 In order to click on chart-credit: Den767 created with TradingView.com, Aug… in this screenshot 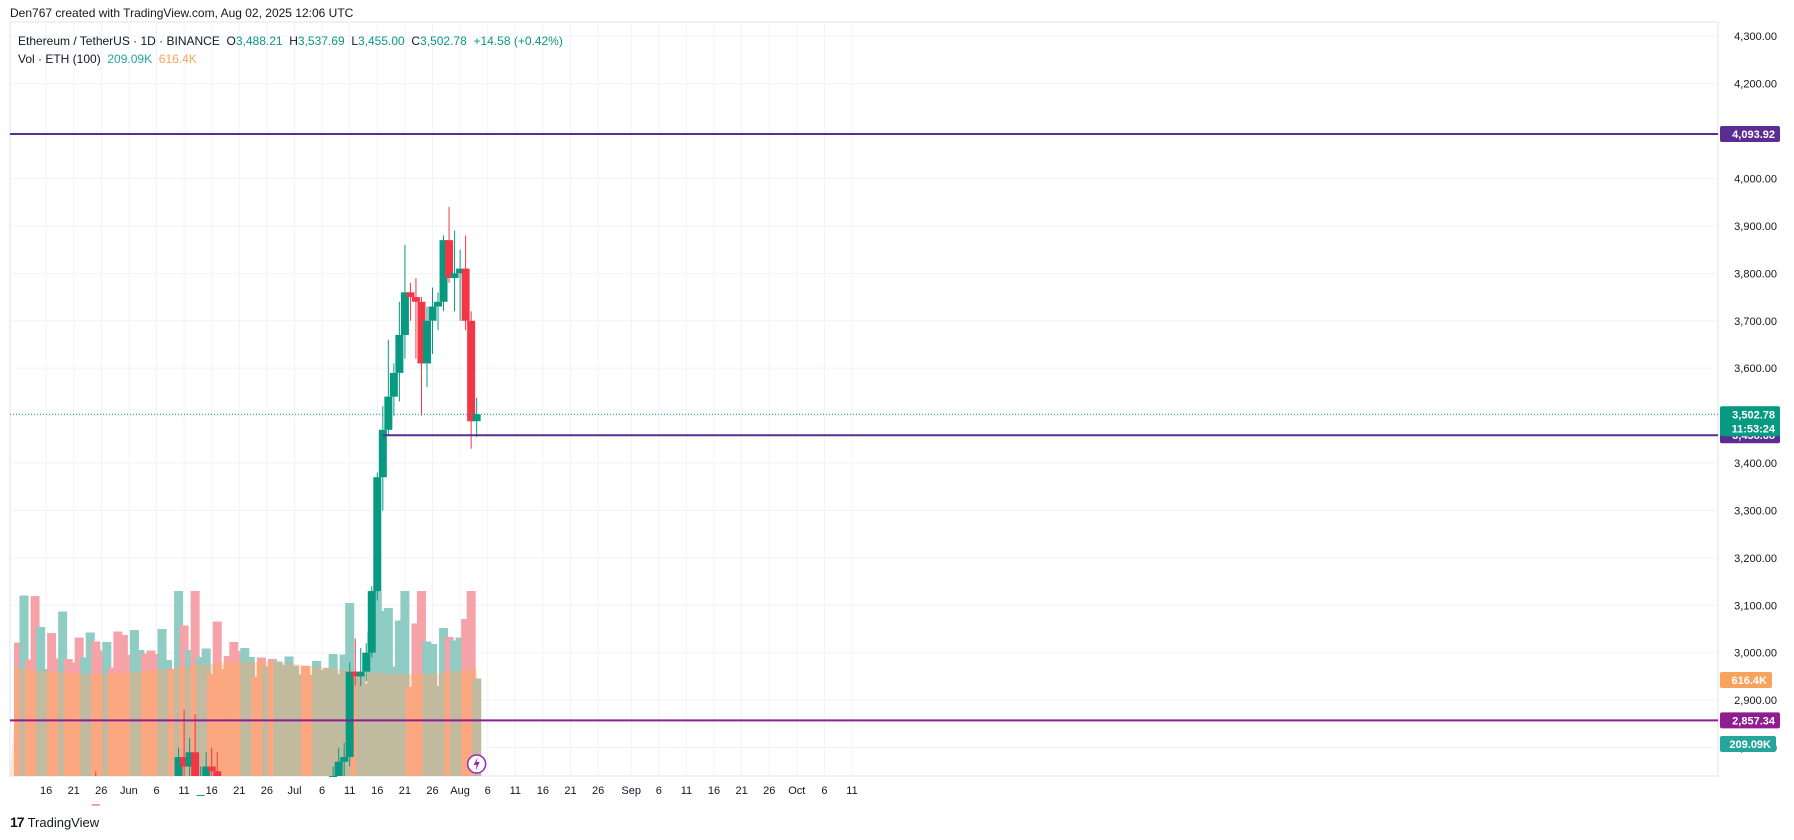, I will do `click(182, 13)`.